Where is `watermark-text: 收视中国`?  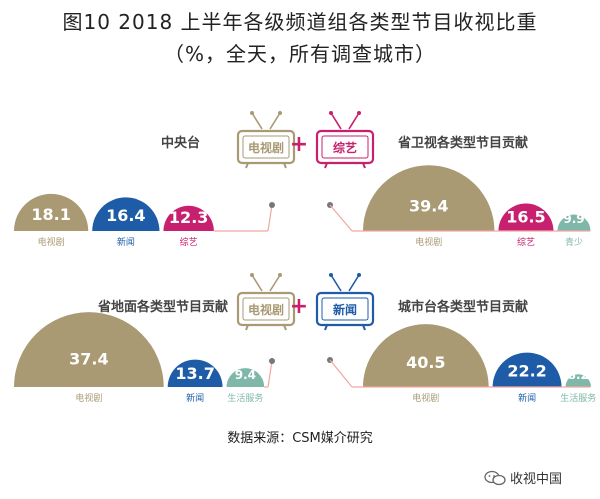
watermark-text: 收视中国 is located at coordinates (536, 479).